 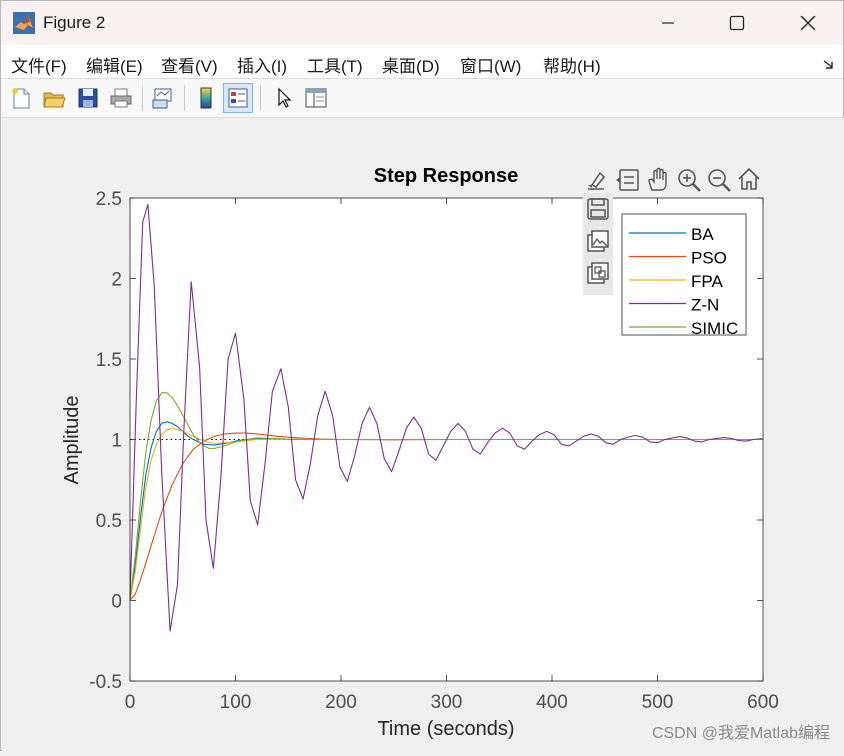 What do you see at coordinates (829, 66) in the screenshot?
I see `dock-arrow-icon` at bounding box center [829, 66].